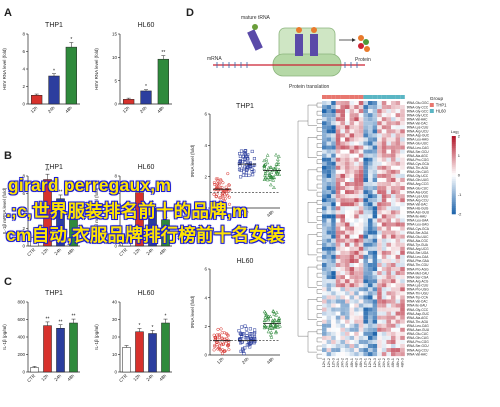 This screenshot has width=500, height=407. What do you see at coordinates (418, 342) in the screenshot?
I see `heatmap-row-label: tRNA-Pro-CGG` at bounding box center [418, 342].